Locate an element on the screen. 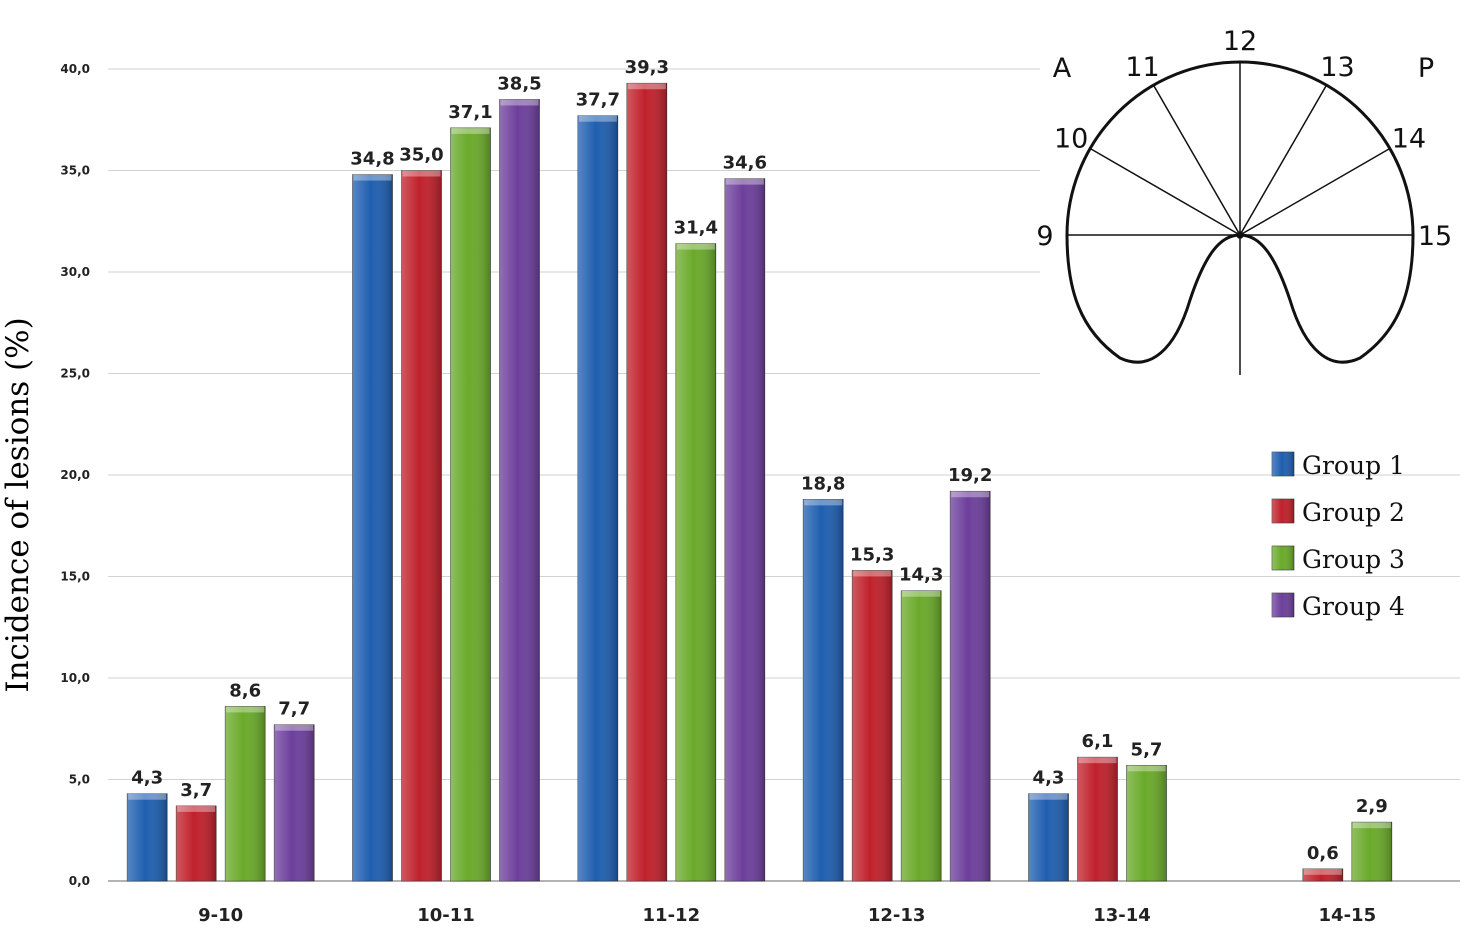 The height and width of the screenshot is (939, 1471). x-axis-categories: 9-10 10-11 11-12 12-13 13-14 14-15 is located at coordinates (787, 915).